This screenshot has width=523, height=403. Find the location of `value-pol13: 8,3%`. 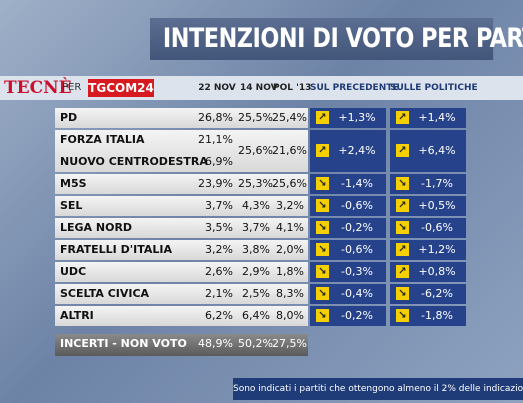

value-pol13: 8,3% is located at coordinates (290, 293).